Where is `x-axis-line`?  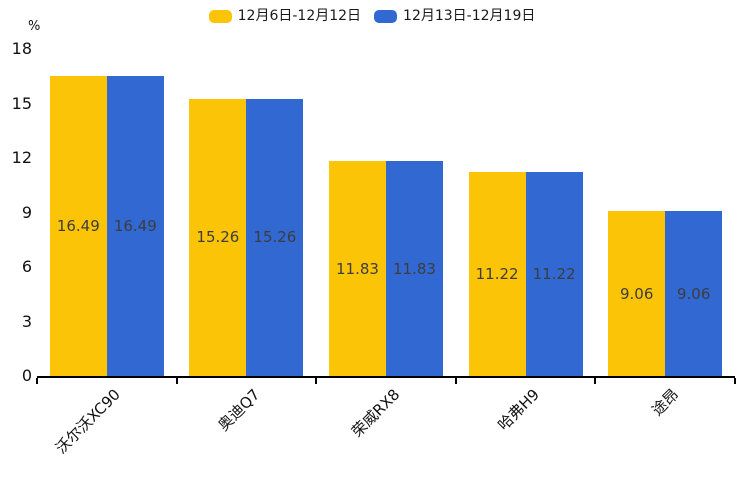 x-axis-line is located at coordinates (386, 377).